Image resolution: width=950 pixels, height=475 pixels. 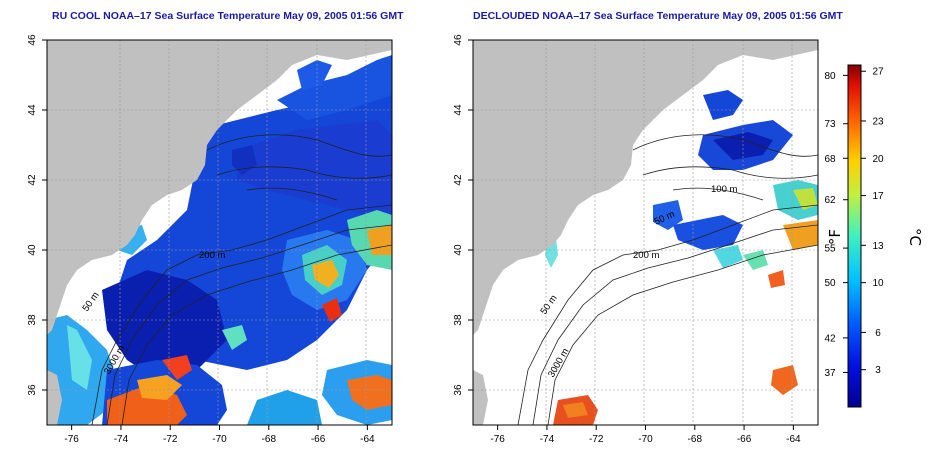 What do you see at coordinates (878, 370) in the screenshot?
I see `celsius-tick-label: 3` at bounding box center [878, 370].